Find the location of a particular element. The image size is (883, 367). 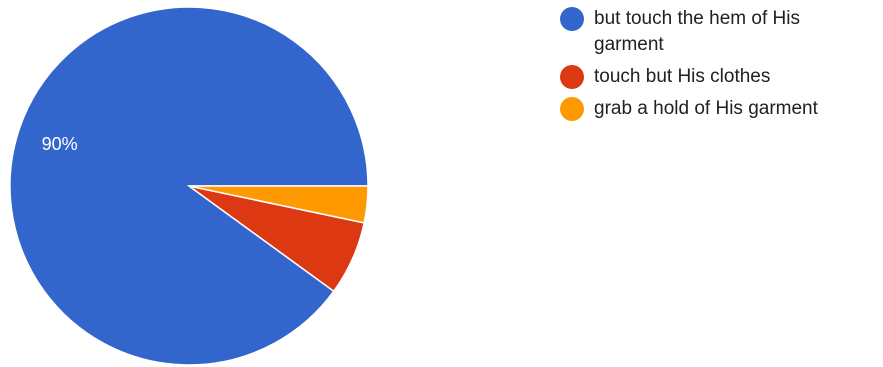

legend-item-0: but touch the hem of His garment is located at coordinates (720, 32).